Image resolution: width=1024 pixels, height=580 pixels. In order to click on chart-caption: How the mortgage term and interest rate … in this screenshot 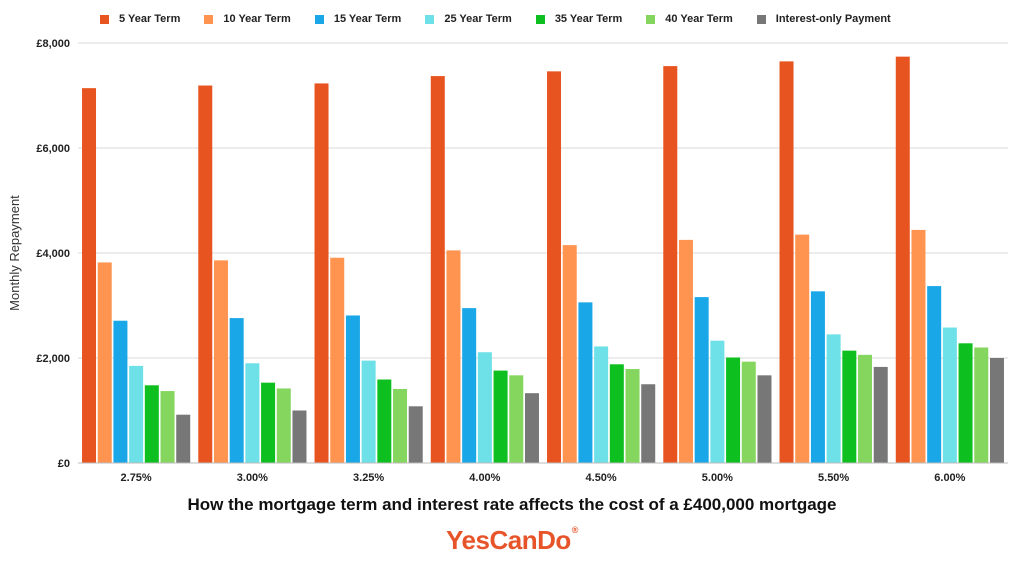, I will do `click(512, 504)`.